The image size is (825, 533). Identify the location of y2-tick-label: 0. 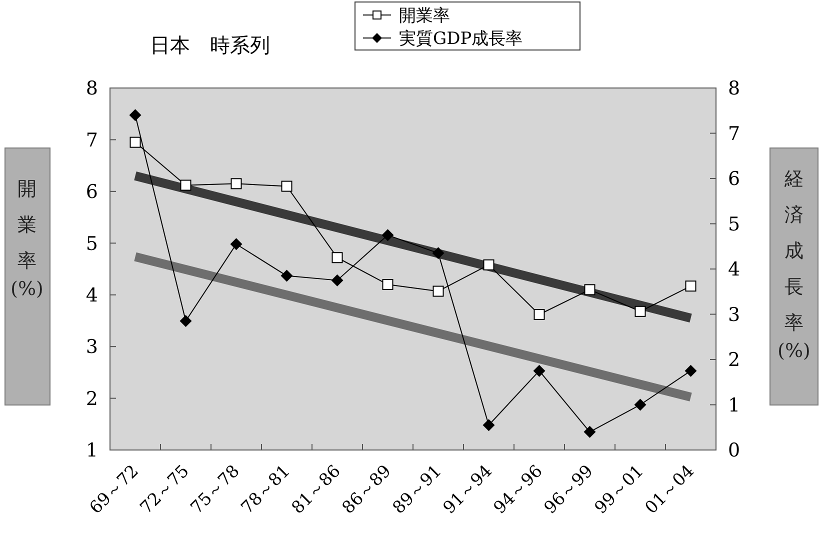
(734, 451).